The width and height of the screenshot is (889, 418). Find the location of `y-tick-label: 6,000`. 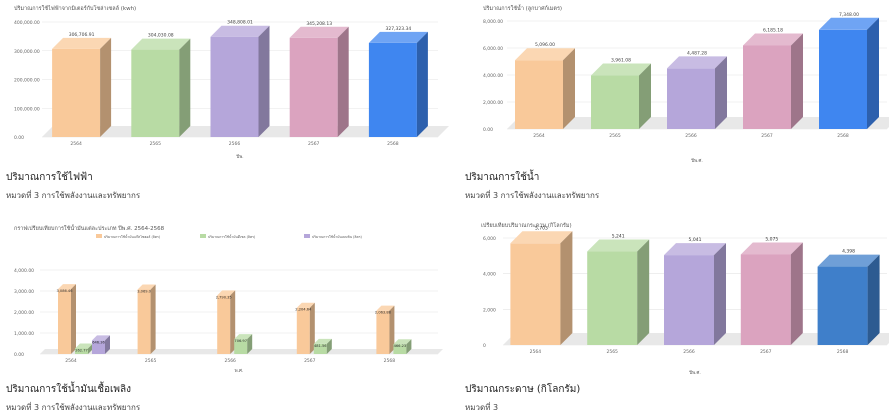

y-tick-label: 6,000 is located at coordinates (489, 239).